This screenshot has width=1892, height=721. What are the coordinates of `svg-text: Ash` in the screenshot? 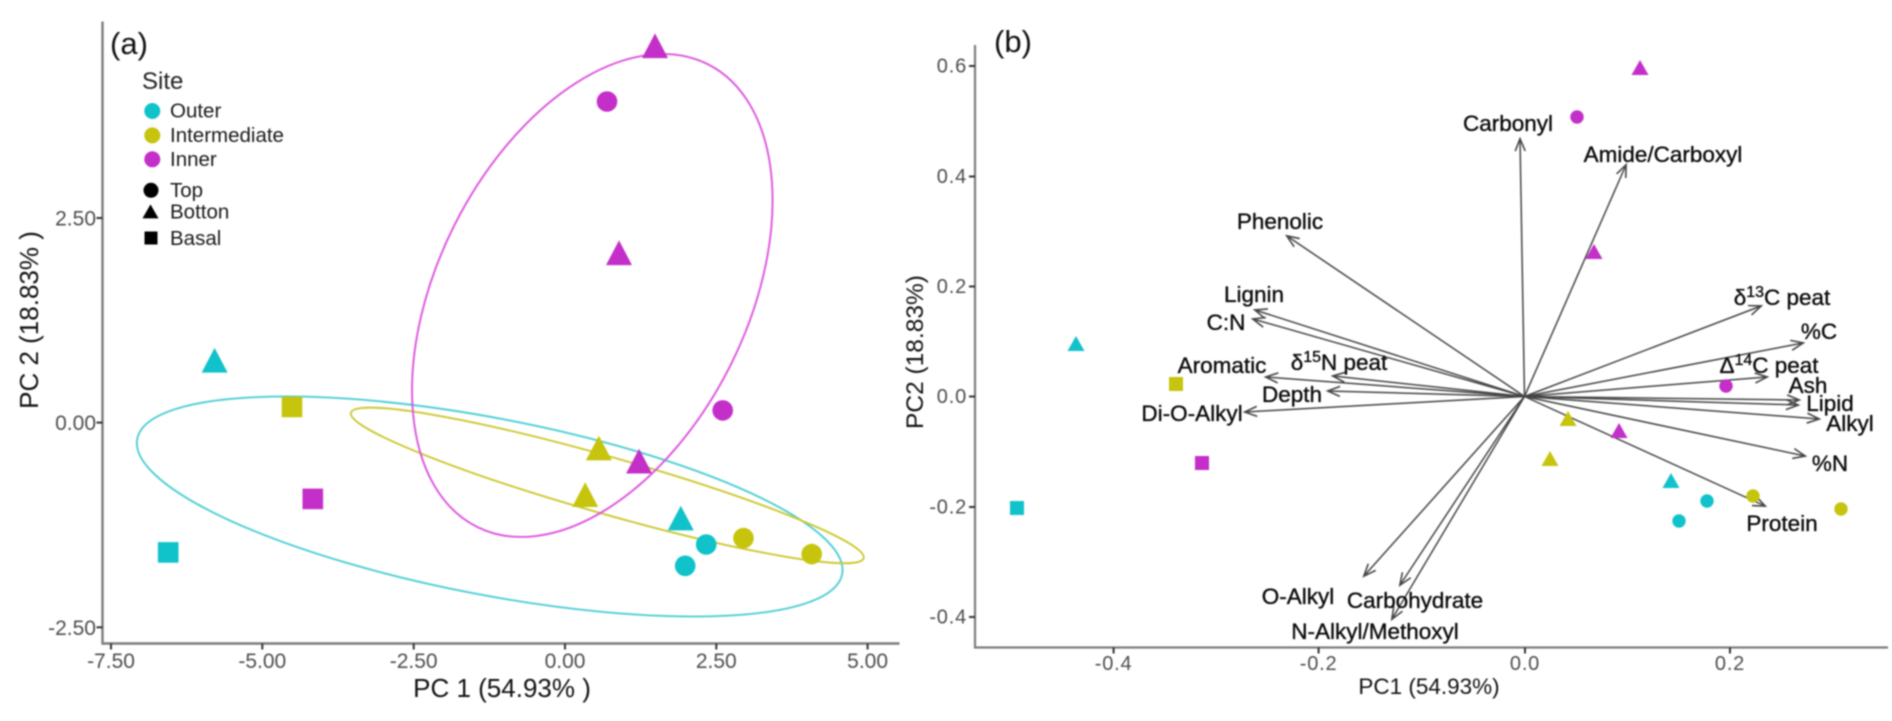 It's located at (1808, 385).